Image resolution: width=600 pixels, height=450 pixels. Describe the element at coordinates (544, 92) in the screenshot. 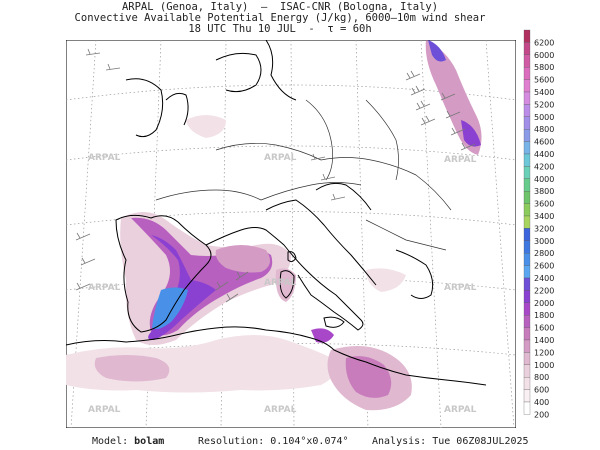

I see `colorbar-label-5400: 5400` at that location.